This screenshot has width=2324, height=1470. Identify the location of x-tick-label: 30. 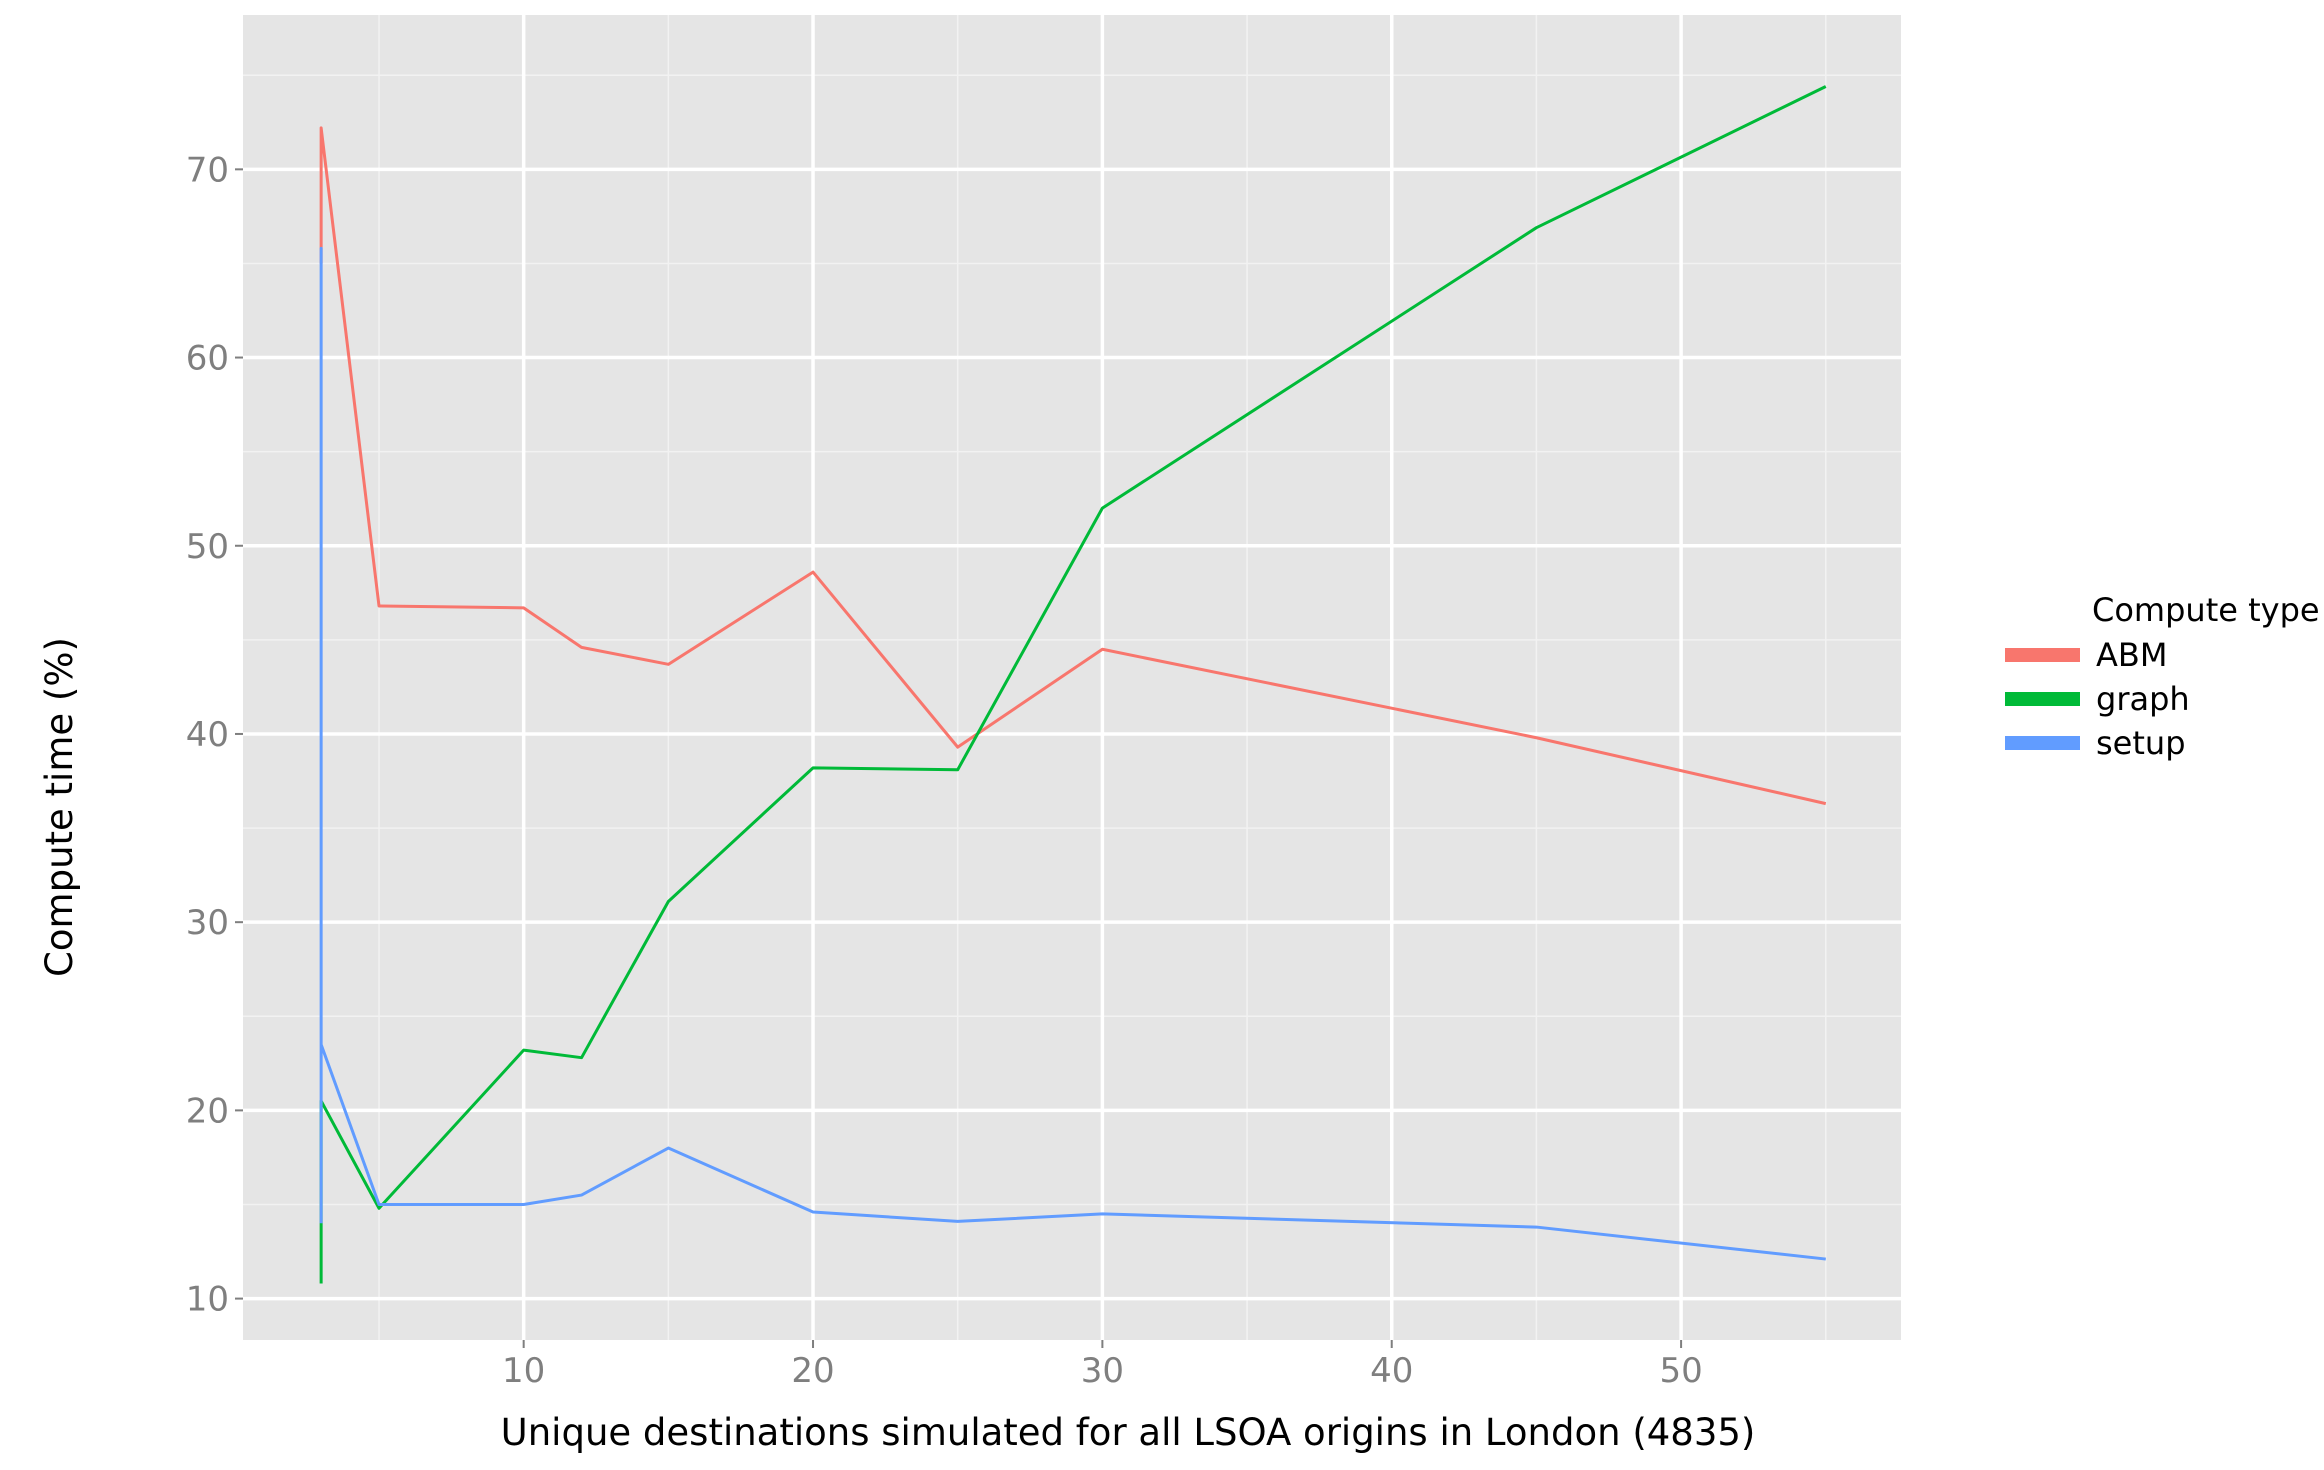
(1102, 1371).